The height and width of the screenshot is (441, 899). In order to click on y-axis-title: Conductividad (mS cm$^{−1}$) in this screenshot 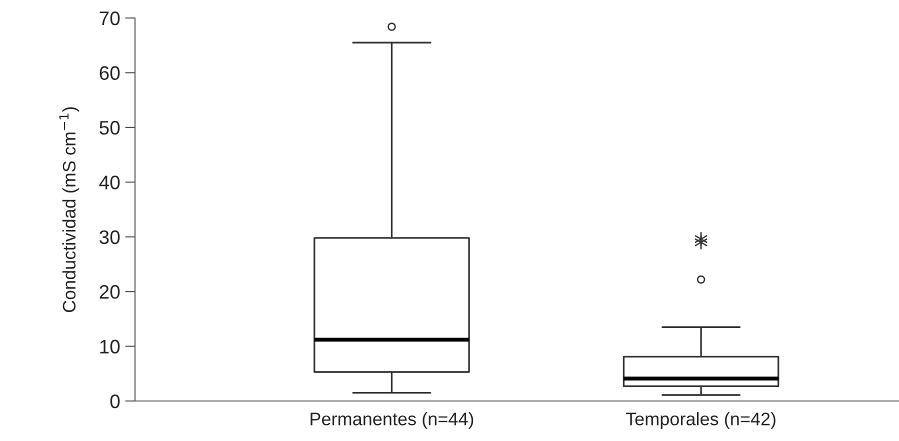, I will do `click(69, 209)`.